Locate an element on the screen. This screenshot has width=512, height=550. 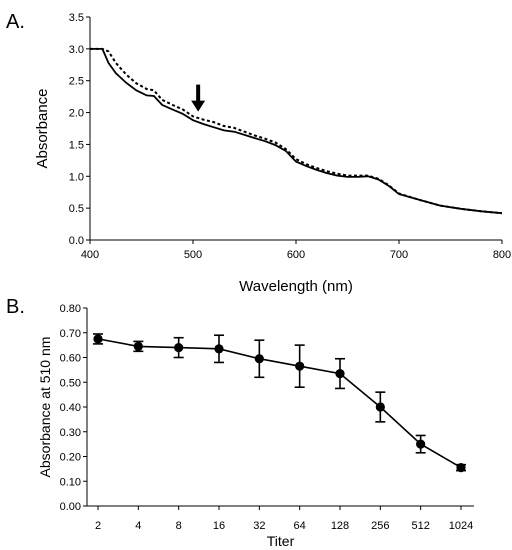
panel-b-x-tick-label: 256 is located at coordinates (380, 526).